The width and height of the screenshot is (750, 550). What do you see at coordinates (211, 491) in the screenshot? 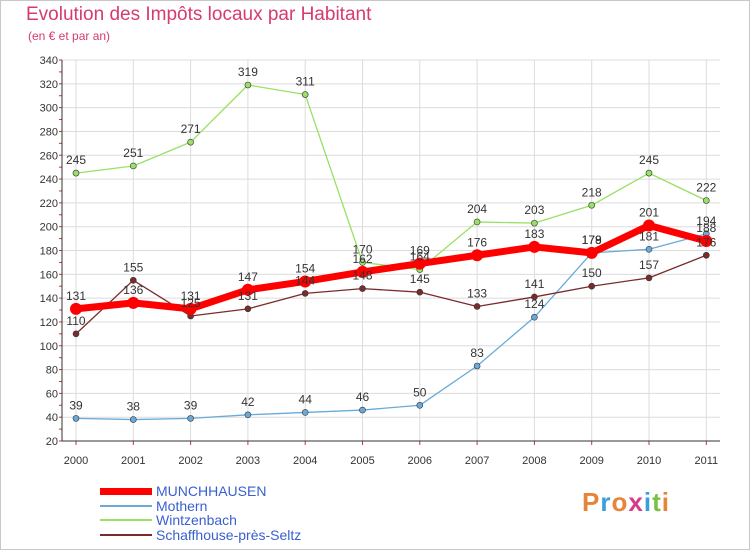
I see `legend-label: MUNCHHAUSEN` at bounding box center [211, 491].